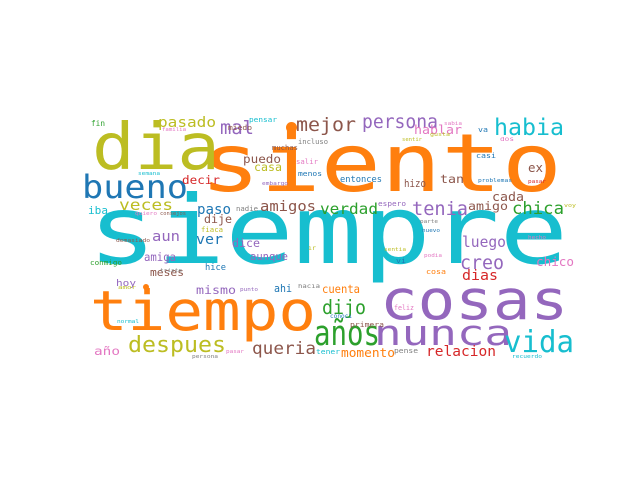 This screenshot has width=640, height=480. What do you see at coordinates (309, 287) in the screenshot?
I see `word-hacia: hacia` at bounding box center [309, 287].